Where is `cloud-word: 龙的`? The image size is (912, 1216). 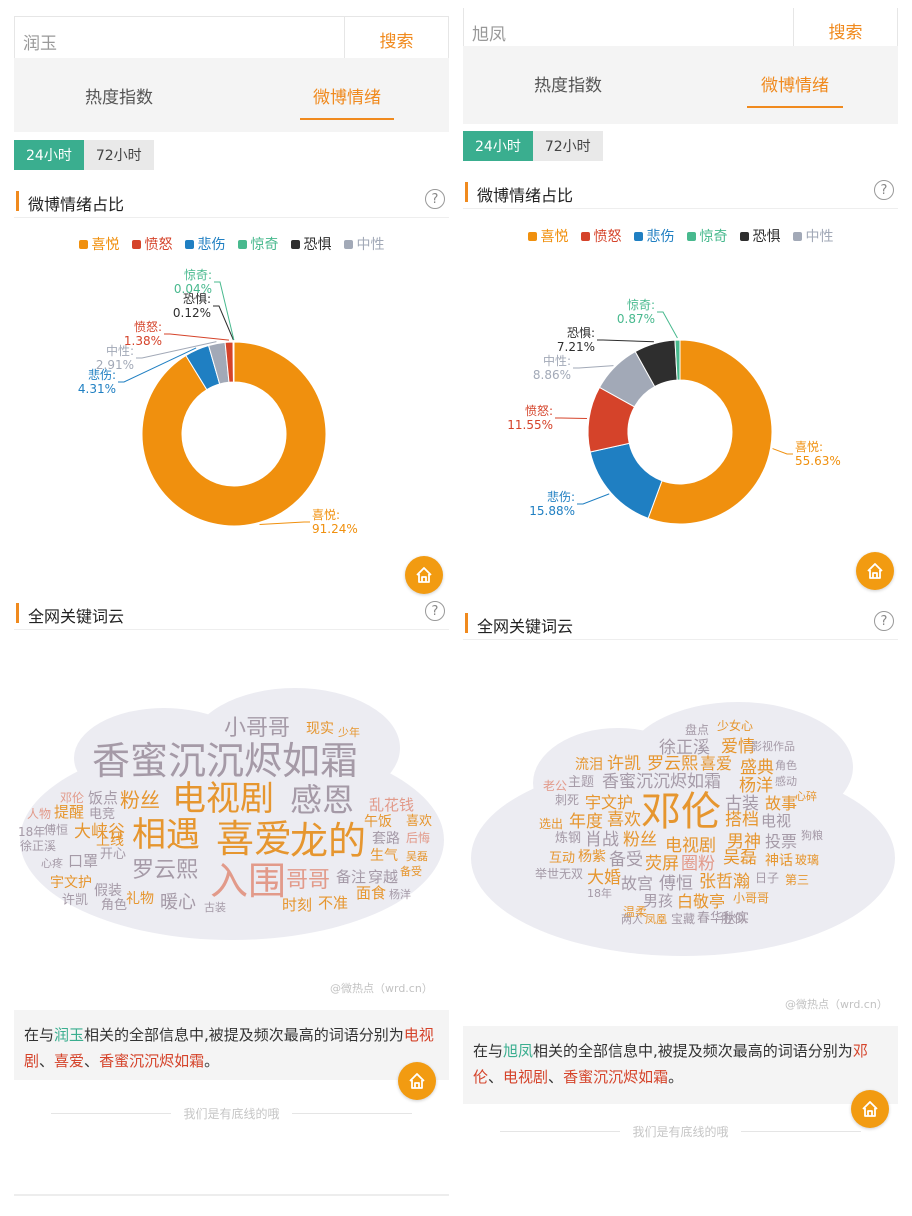 cloud-word: 龙的 is located at coordinates (328, 841).